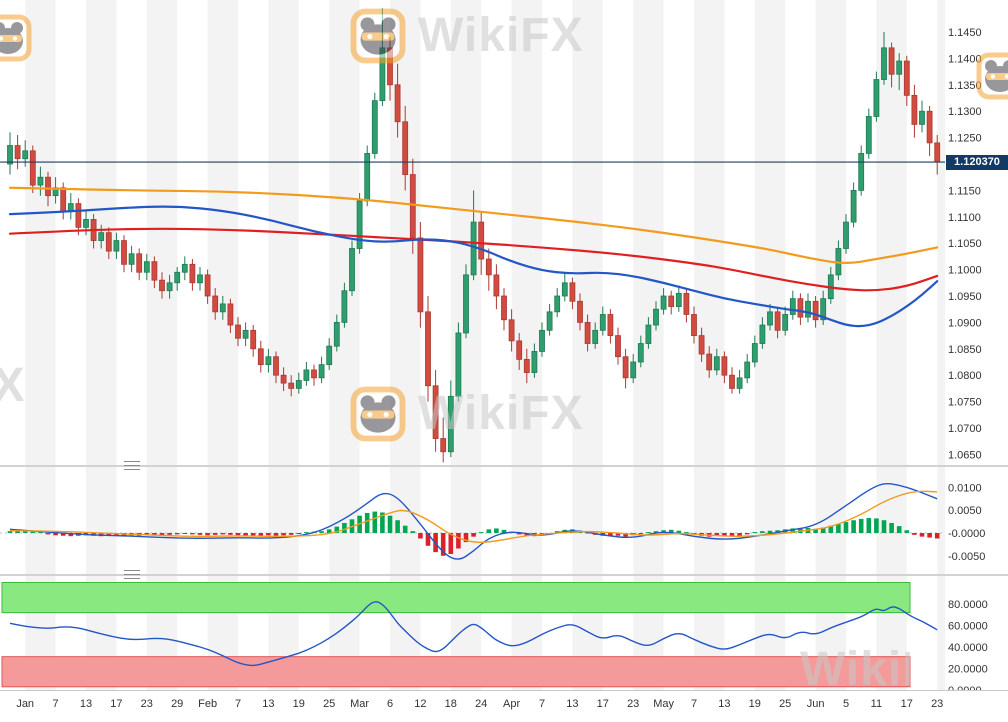 The width and height of the screenshot is (1008, 722). What do you see at coordinates (473, 225) in the screenshot?
I see `ma-slow-orange` at bounding box center [473, 225].